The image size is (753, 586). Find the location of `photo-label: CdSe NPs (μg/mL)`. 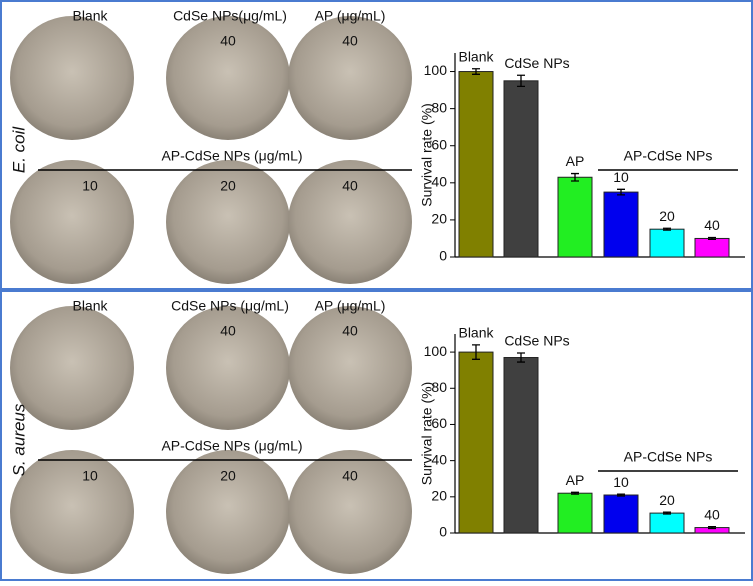

photo-label: CdSe NPs (μg/mL) is located at coordinates (230, 306).